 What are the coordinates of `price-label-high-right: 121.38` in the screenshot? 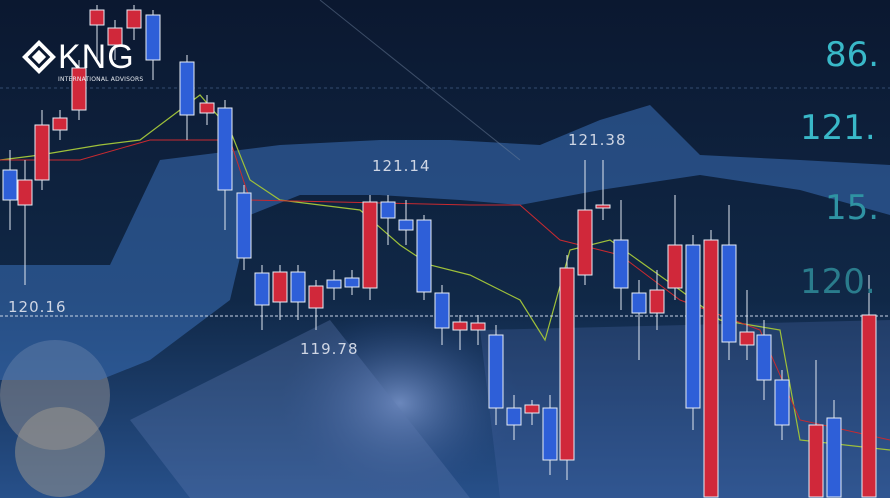 It's located at (597, 140).